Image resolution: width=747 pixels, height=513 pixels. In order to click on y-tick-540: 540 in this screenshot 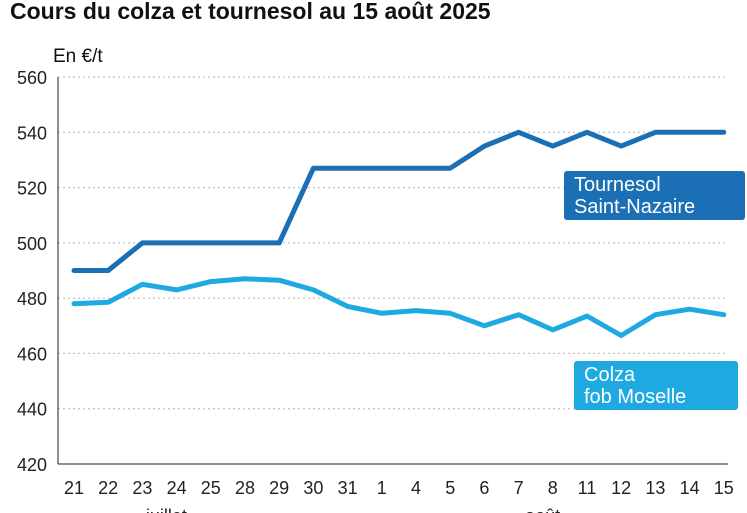, I will do `click(32, 133)`.